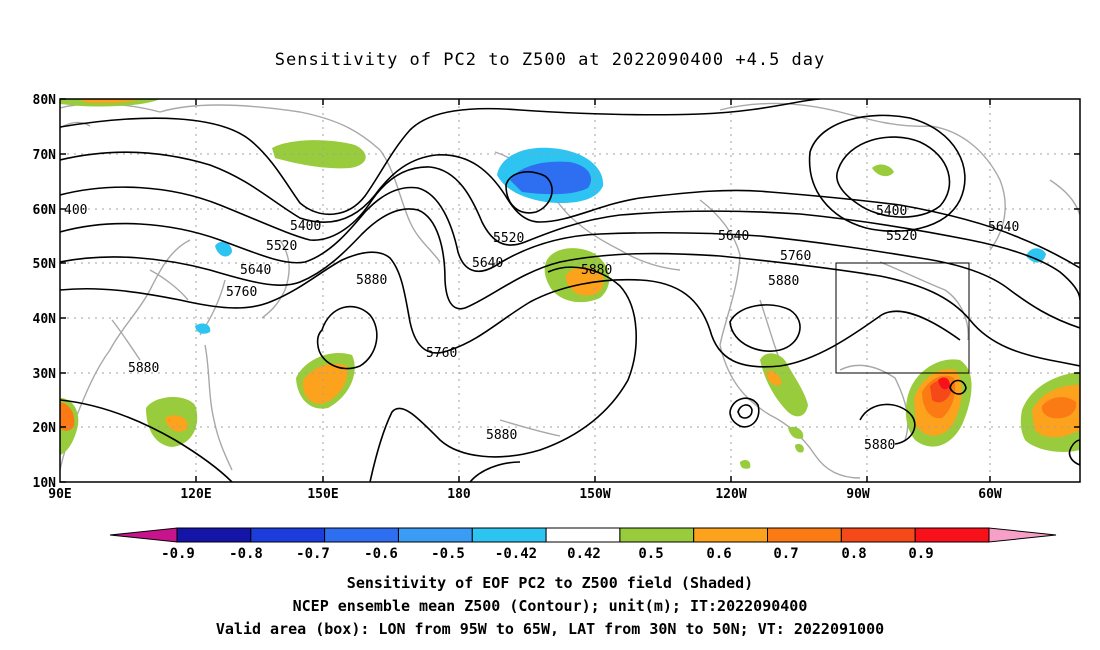 This screenshot has height=650, width=1100. I want to click on colorbar-label: 0.7, so click(785, 554).